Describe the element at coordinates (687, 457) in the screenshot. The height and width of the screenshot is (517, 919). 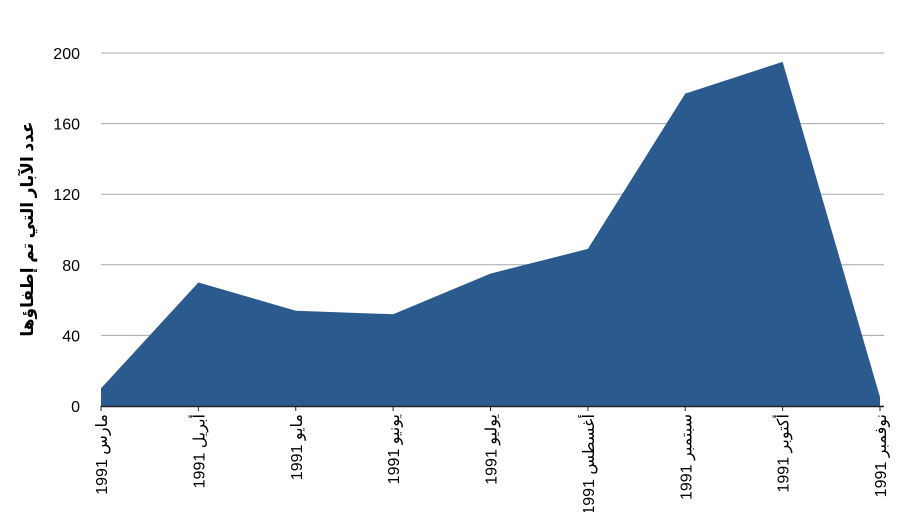
I see `x-tick-label: سبتمبر 1991` at that location.